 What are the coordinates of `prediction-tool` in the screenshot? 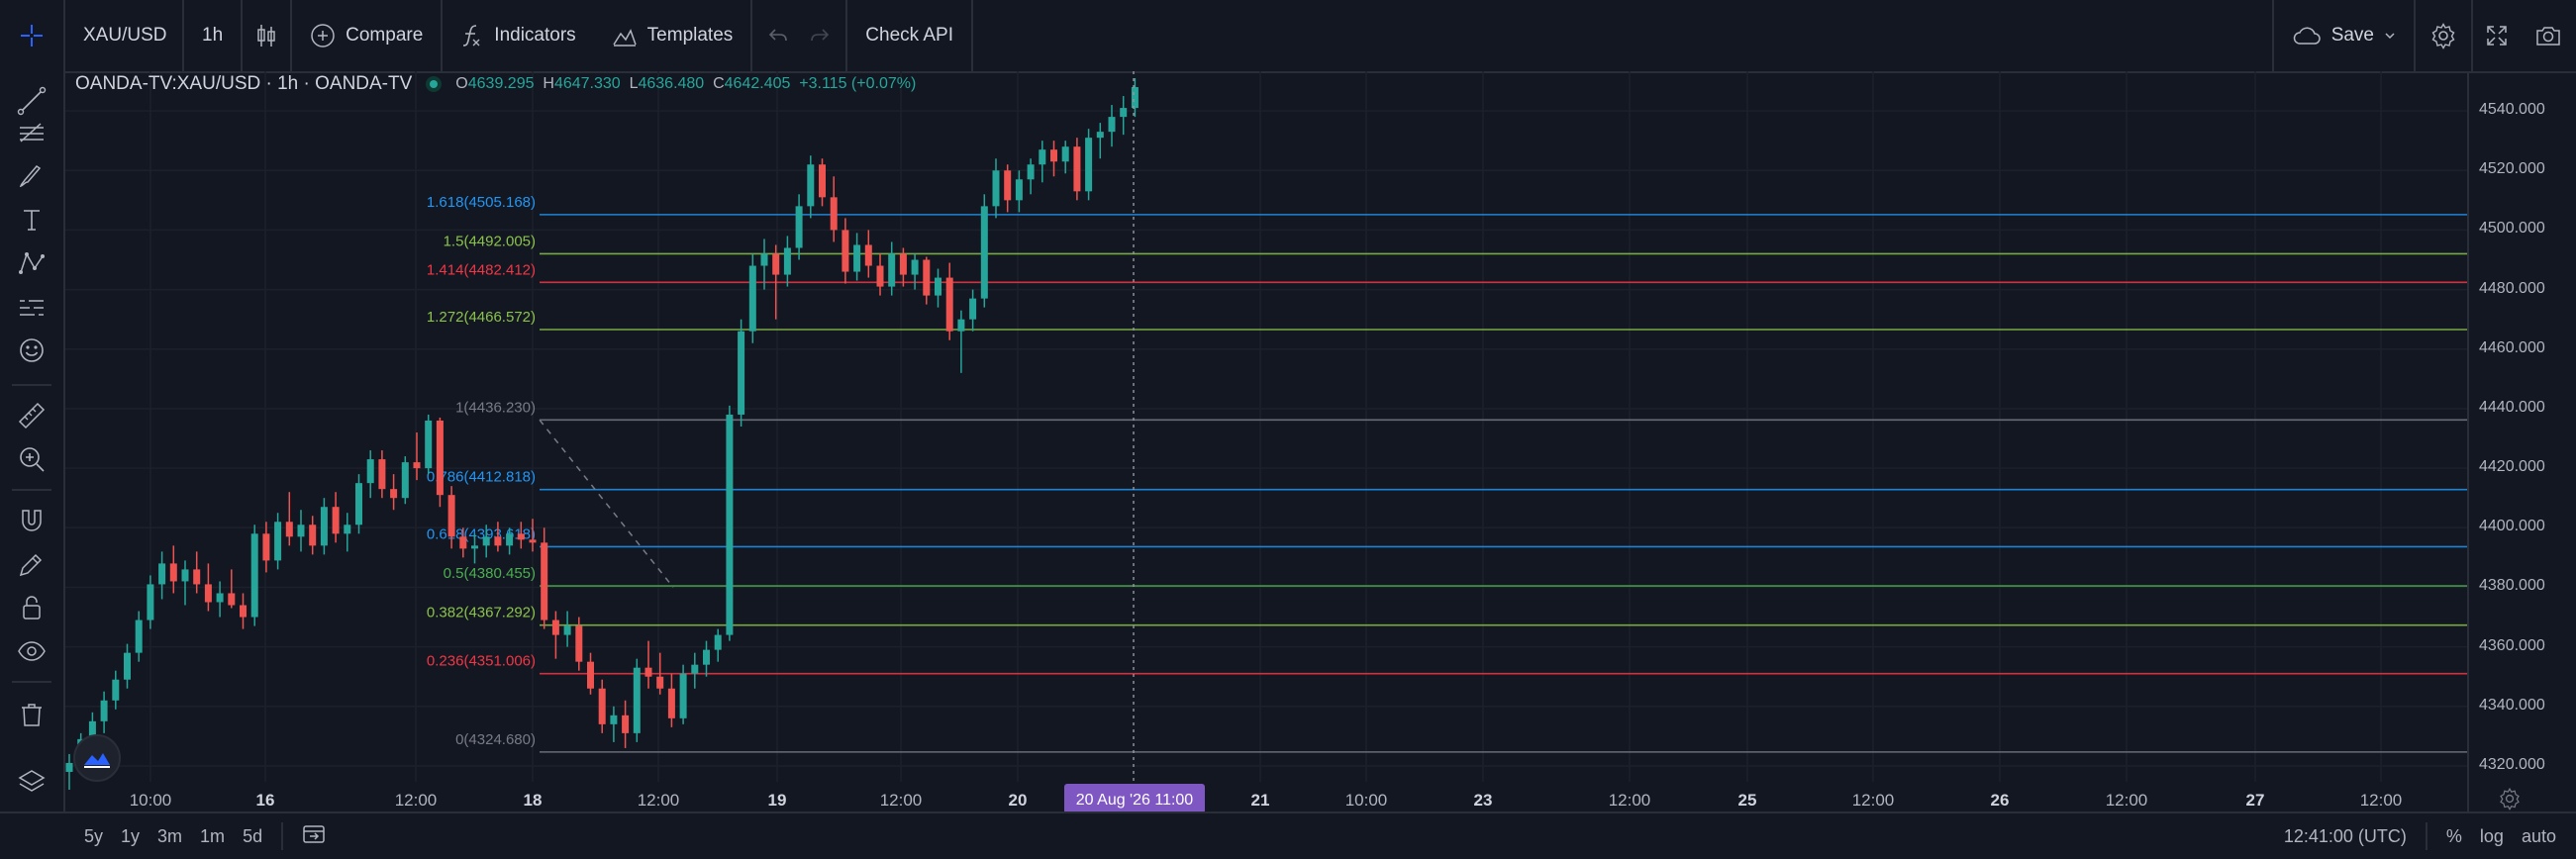 It's located at (32, 307).